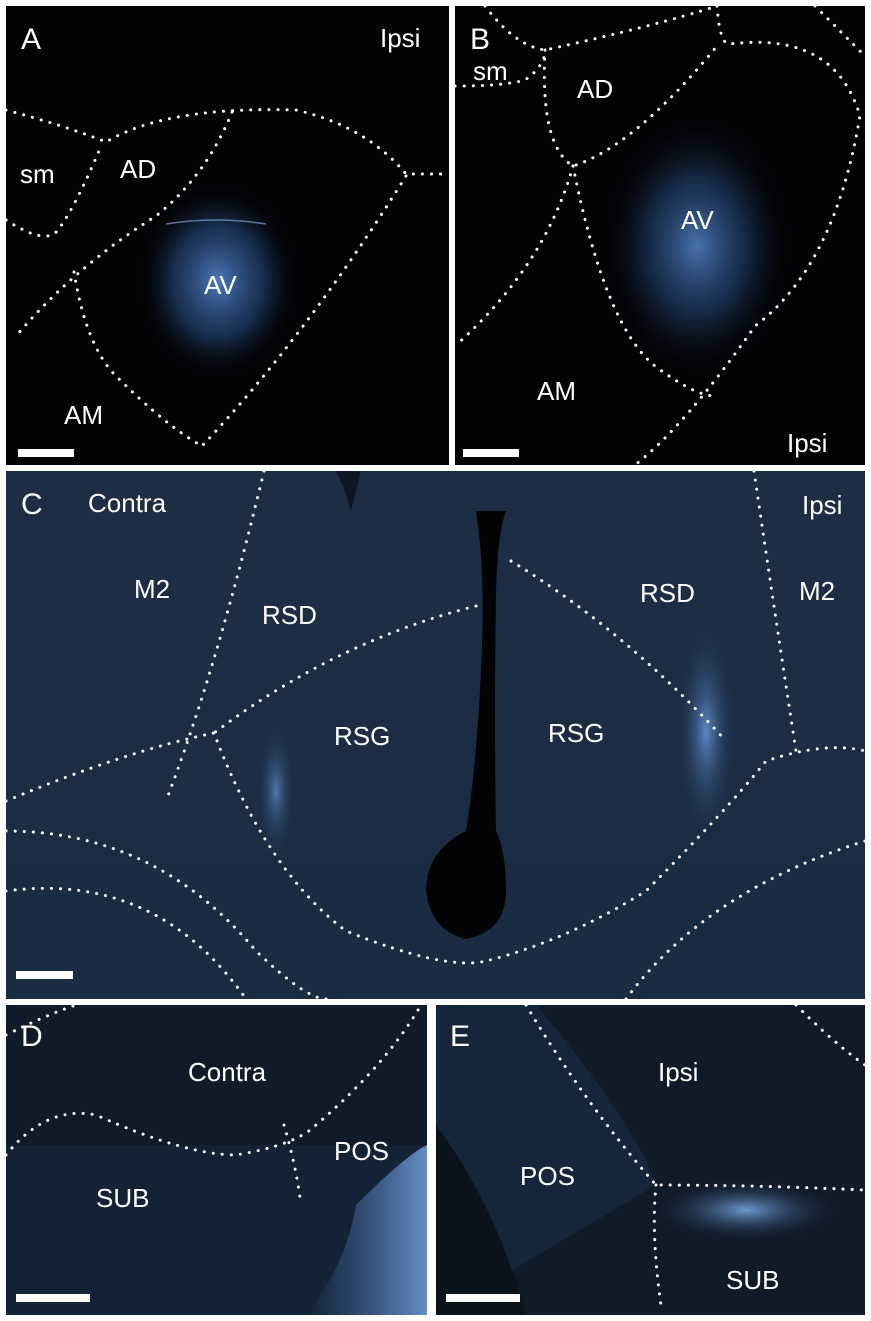 This screenshot has height=1321, width=871. I want to click on panel-b-sm-label: sm, so click(490, 71).